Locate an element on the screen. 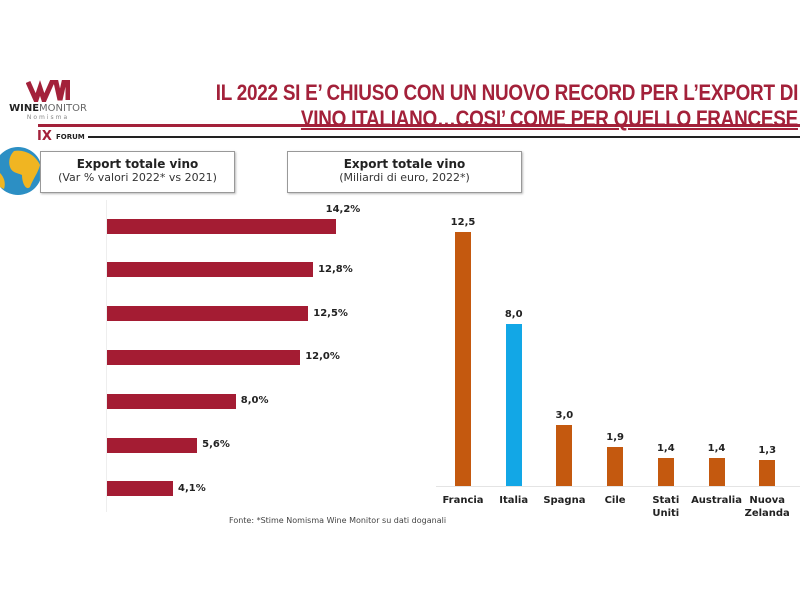 The image size is (800, 600). left-chart-subtitle: (Var % valori 2022* vs 2021) is located at coordinates (137, 177).